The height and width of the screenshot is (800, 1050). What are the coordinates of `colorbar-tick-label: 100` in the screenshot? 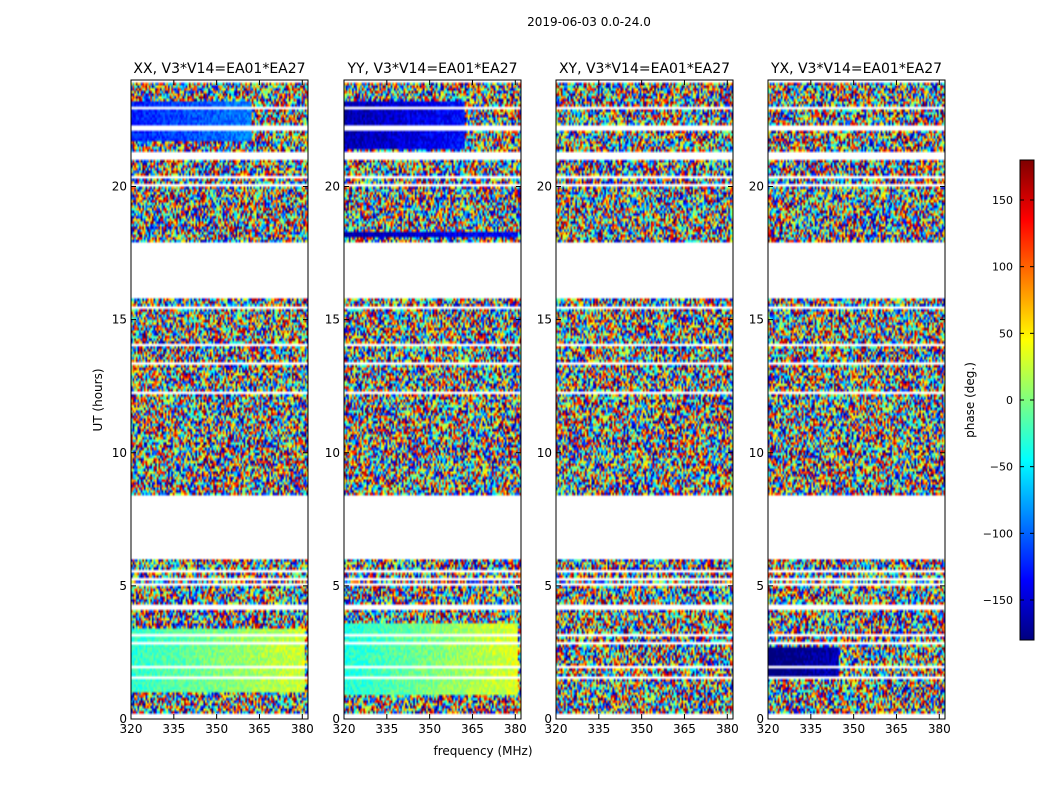 It's located at (1002, 267).